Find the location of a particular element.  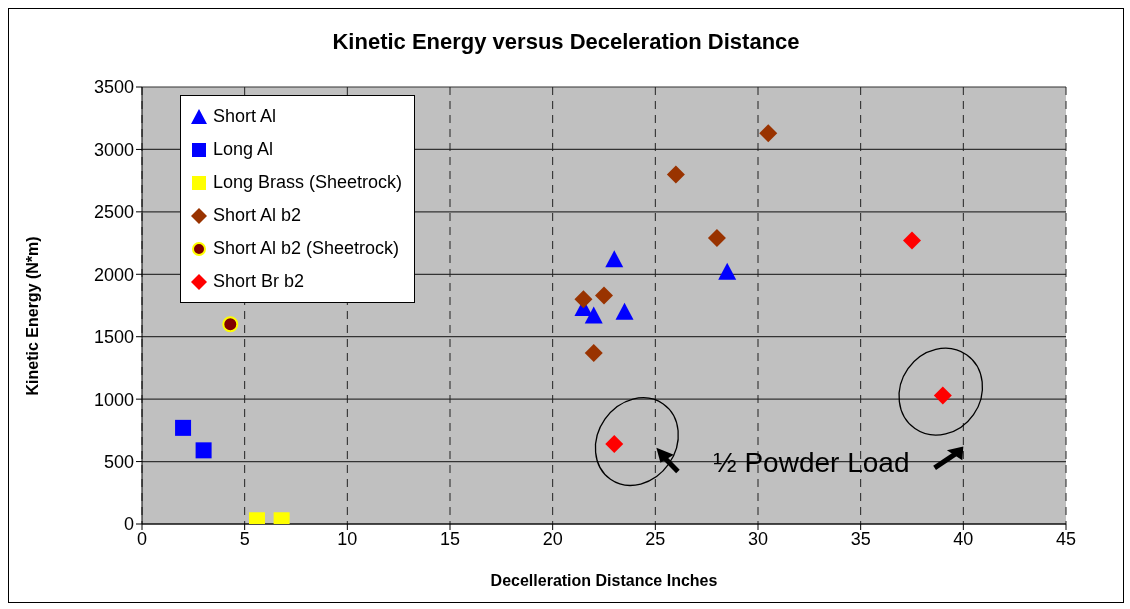

y-tick-label: 3500 is located at coordinates (113, 87).